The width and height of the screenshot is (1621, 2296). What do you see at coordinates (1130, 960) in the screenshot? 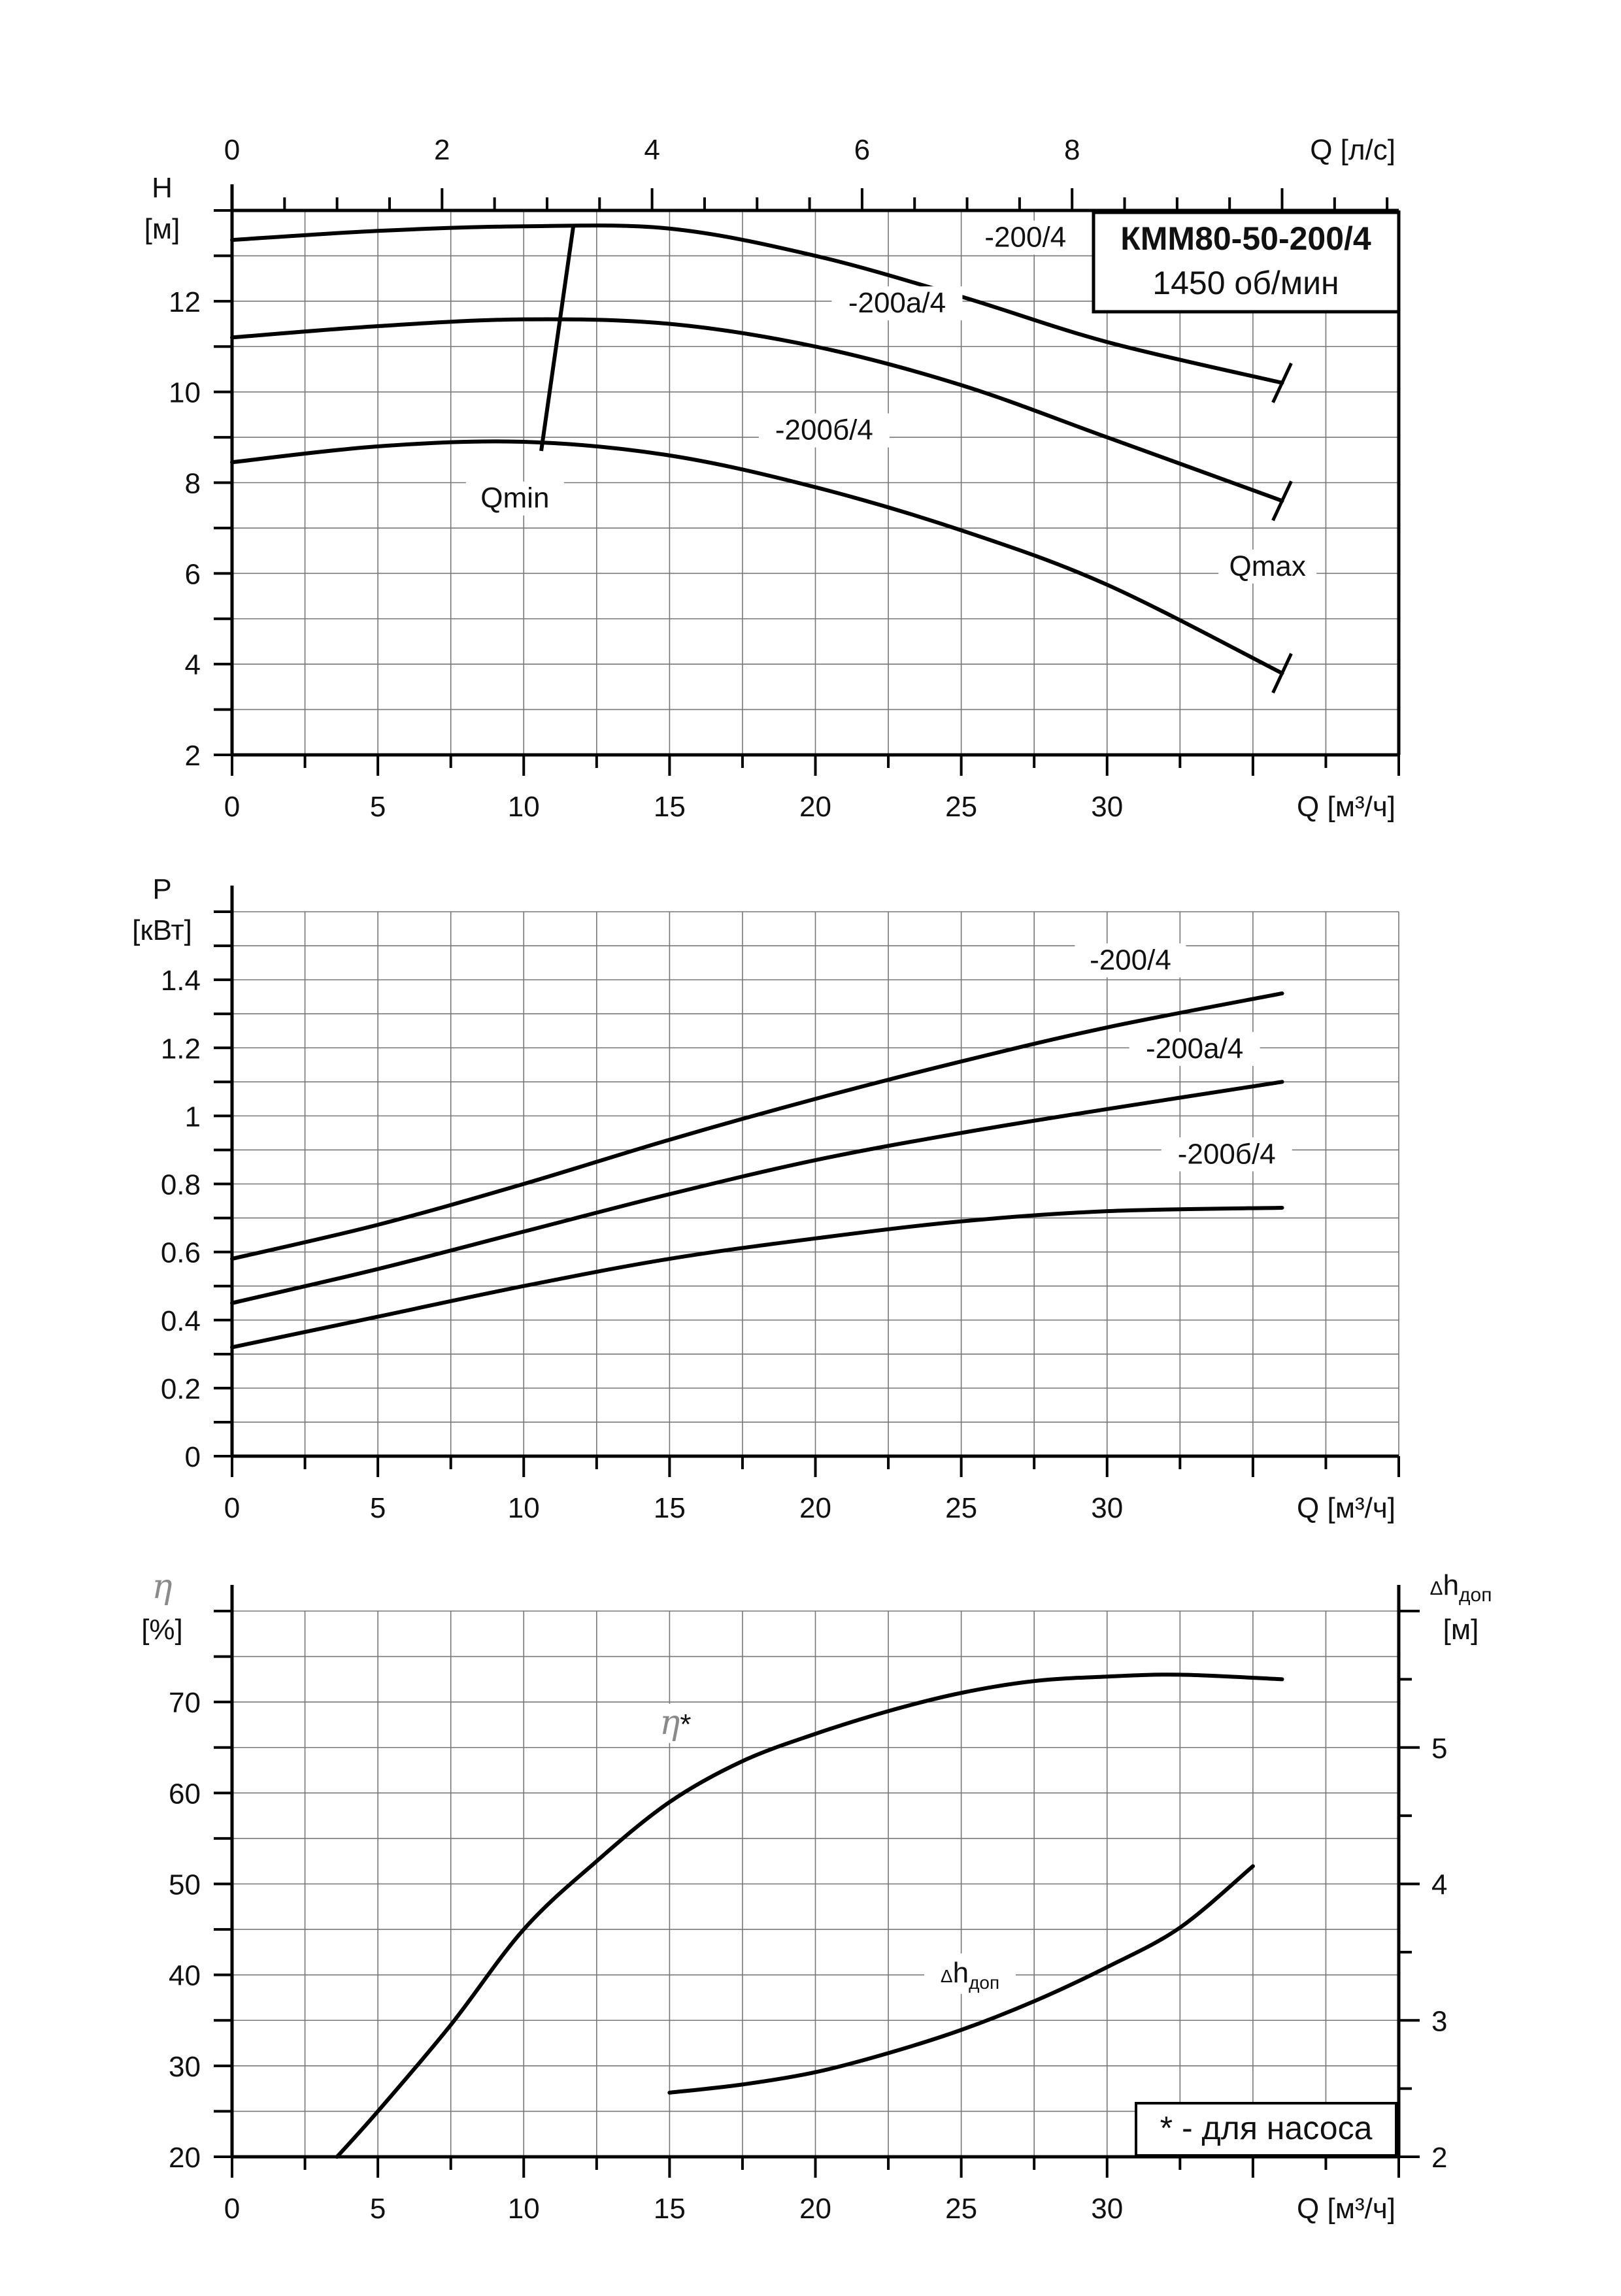
I see `power-curve-label: -200/4` at bounding box center [1130, 960].